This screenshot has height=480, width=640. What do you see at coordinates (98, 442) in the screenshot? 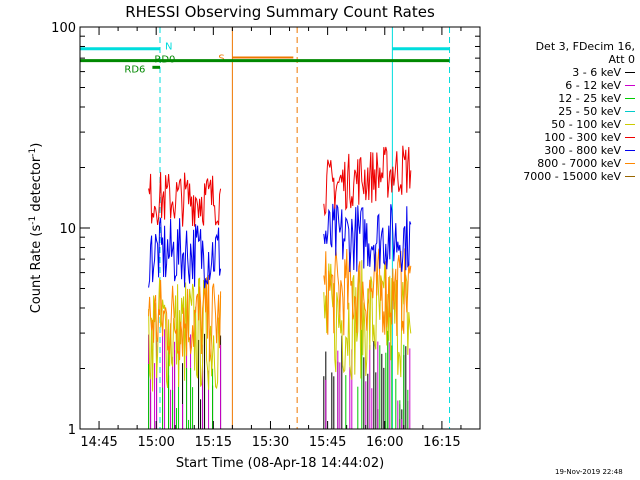
I see `x-tick-label-0: 14:45` at bounding box center [98, 442].